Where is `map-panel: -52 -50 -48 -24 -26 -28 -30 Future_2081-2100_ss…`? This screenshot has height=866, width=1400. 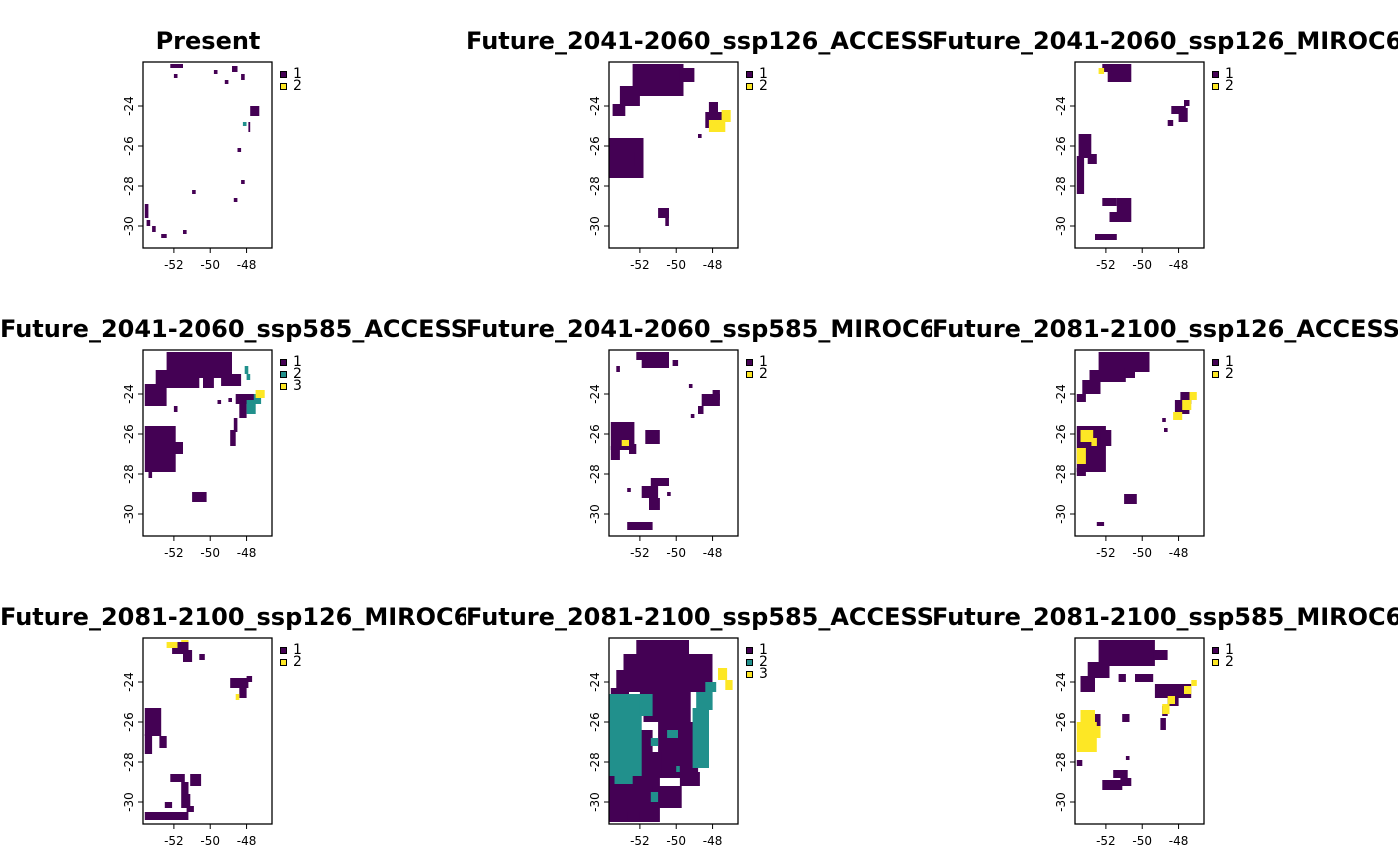 map-panel: -52 -50 -48 -24 -26 -28 -30 Future_2081-2100_ss… is located at coordinates (699, 720).